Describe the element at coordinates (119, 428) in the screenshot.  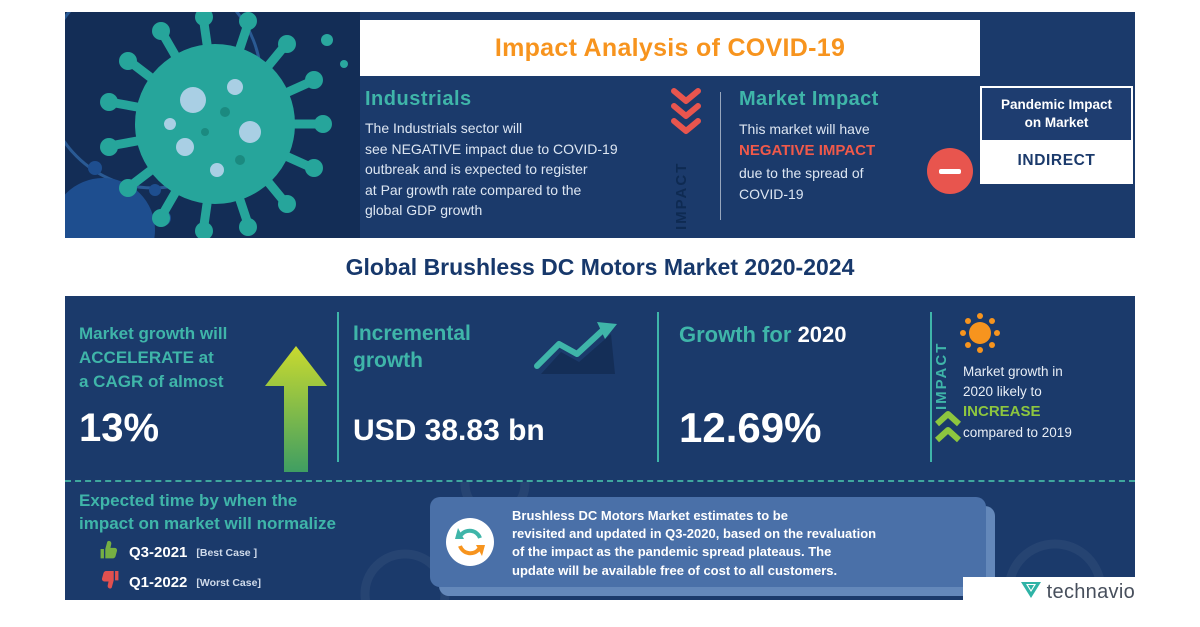
I see `cagr-value: 13%` at that location.